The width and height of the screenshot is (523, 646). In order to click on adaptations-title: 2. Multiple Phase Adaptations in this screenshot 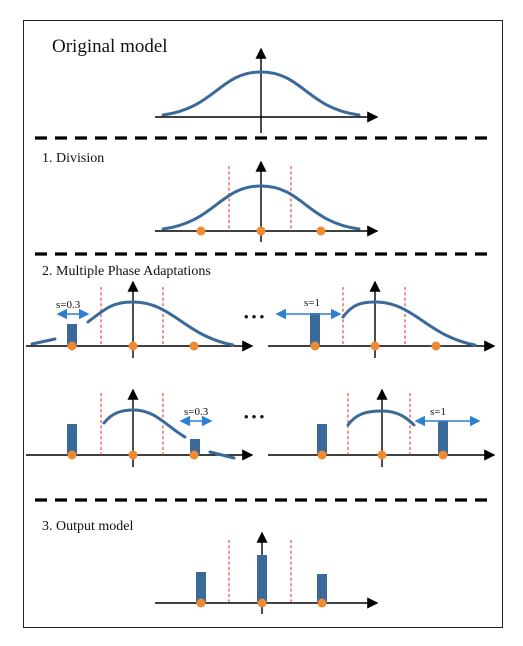, I will do `click(126, 271)`.